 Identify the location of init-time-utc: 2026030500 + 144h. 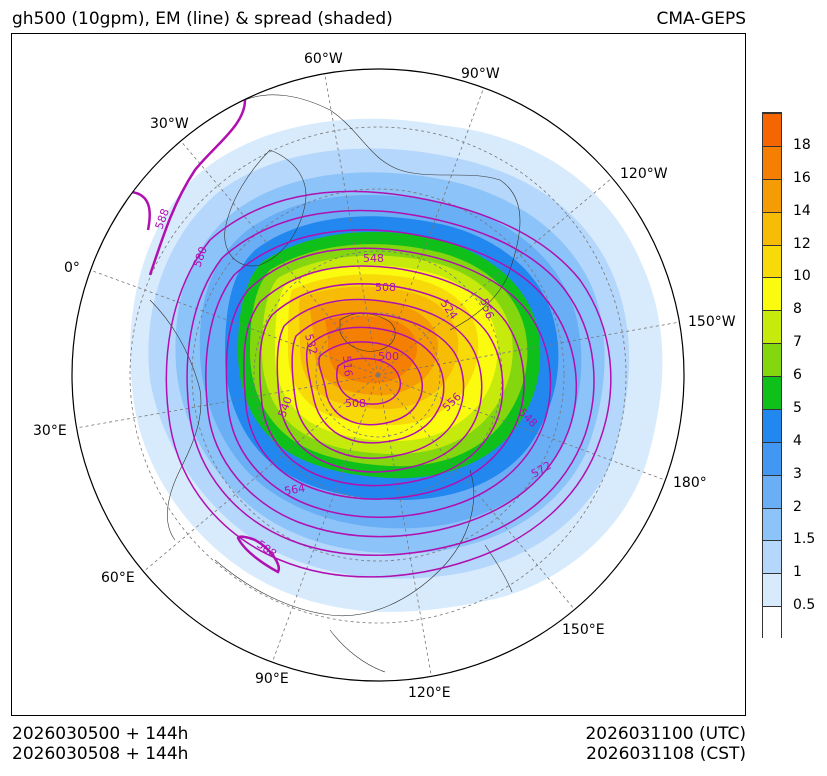
(100, 734).